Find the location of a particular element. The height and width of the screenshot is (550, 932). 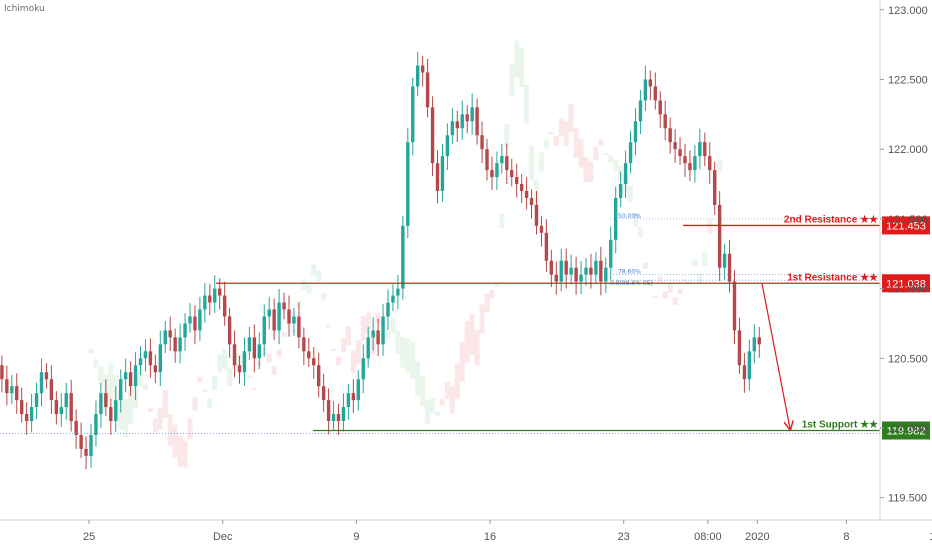

level-label: 1st Resistance ★★ is located at coordinates (832, 277).